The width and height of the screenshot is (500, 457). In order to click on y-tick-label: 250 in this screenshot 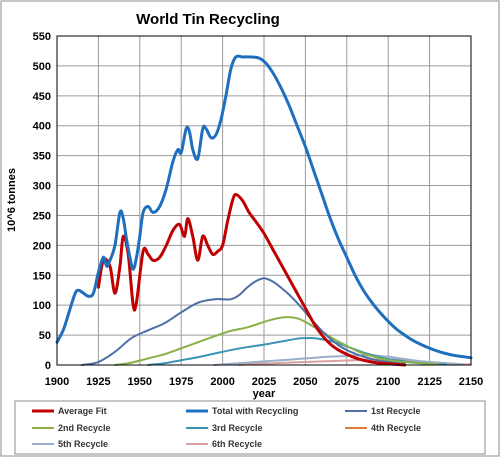, I will do `click(42, 216)`.